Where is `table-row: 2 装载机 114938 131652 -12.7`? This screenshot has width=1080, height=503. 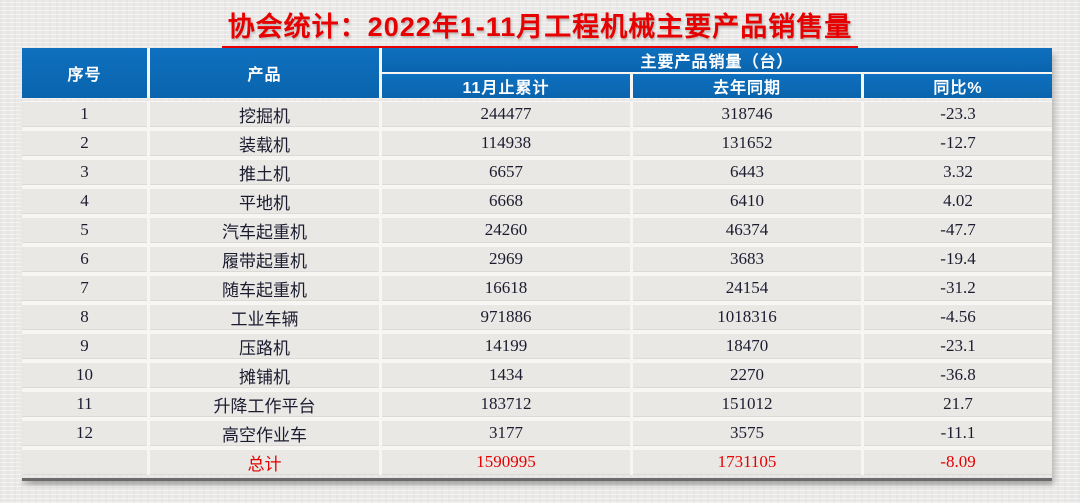
table-row: 2 装载机 114938 131652 -12.7 is located at coordinates (537, 143).